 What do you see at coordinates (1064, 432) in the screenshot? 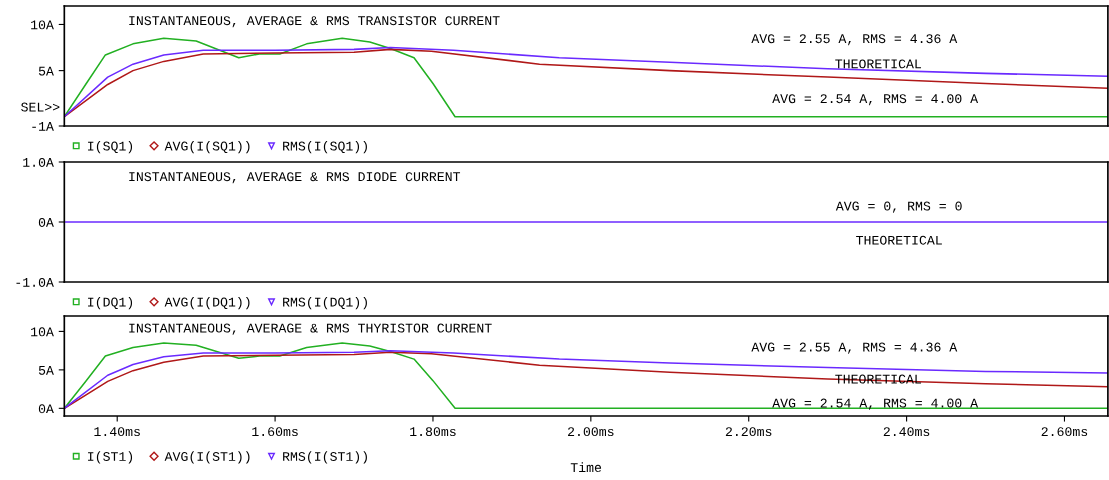
I see `x-tick-label: 2.60ms` at bounding box center [1064, 432].